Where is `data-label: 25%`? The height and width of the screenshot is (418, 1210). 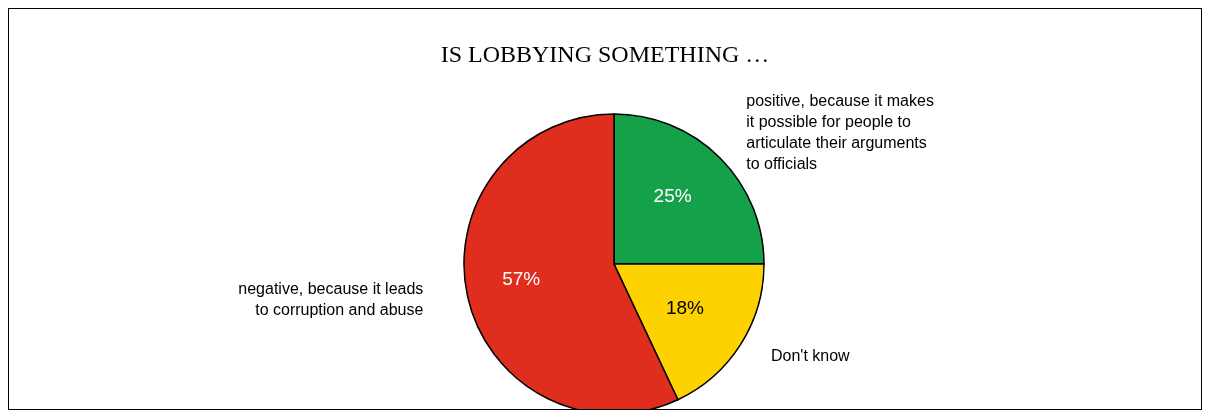
data-label: 25% is located at coordinates (672, 195).